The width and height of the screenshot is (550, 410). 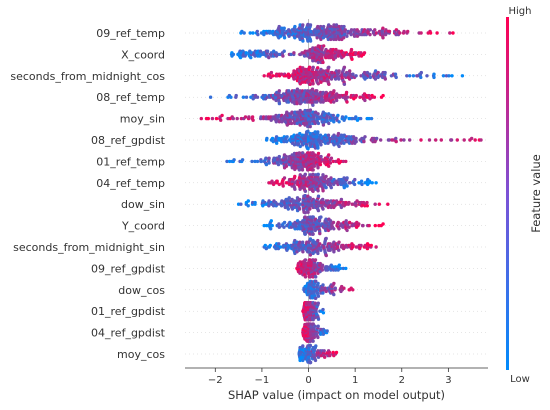 I want to click on feature-label: 09_ref_gpdist, so click(x=128, y=268).